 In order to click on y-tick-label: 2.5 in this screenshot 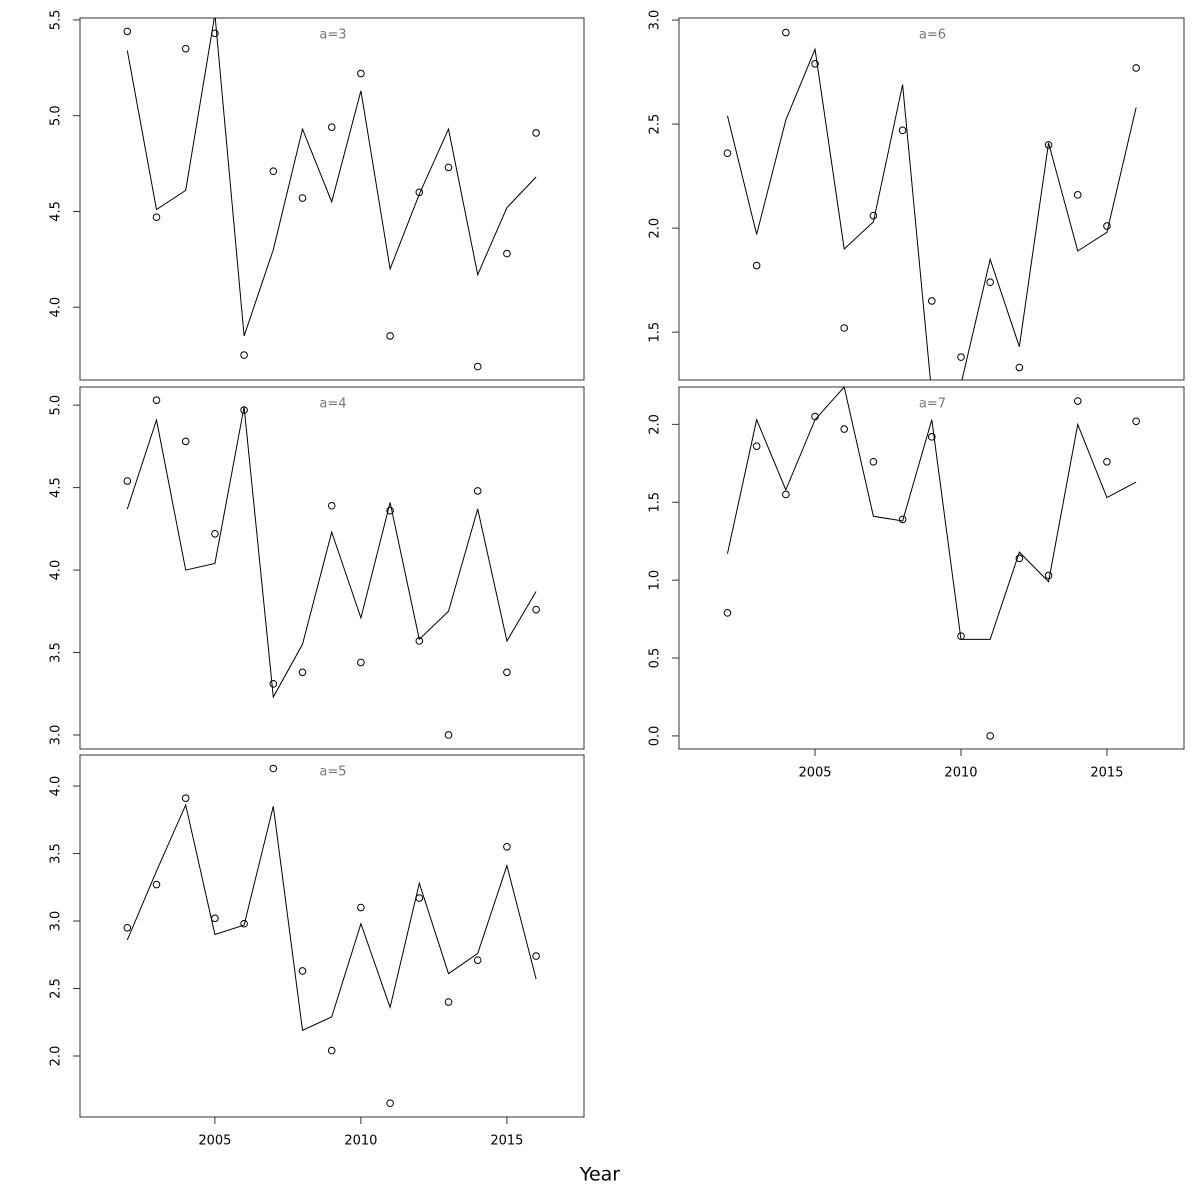, I will do `click(655, 124)`.